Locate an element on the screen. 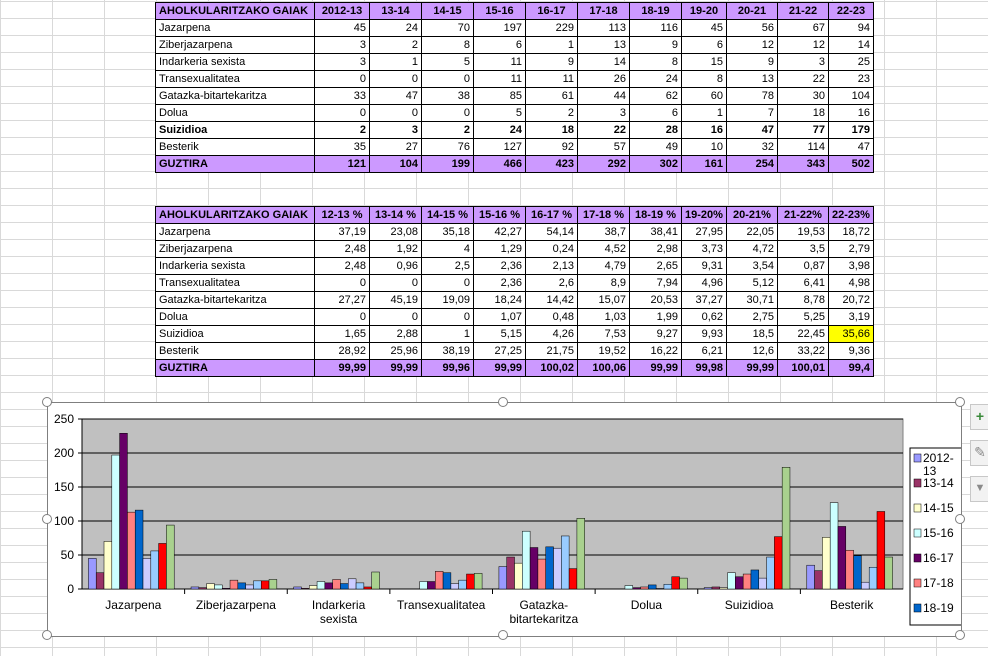 This screenshot has height=656, width=988. value-cell: 47 is located at coordinates (395, 96).